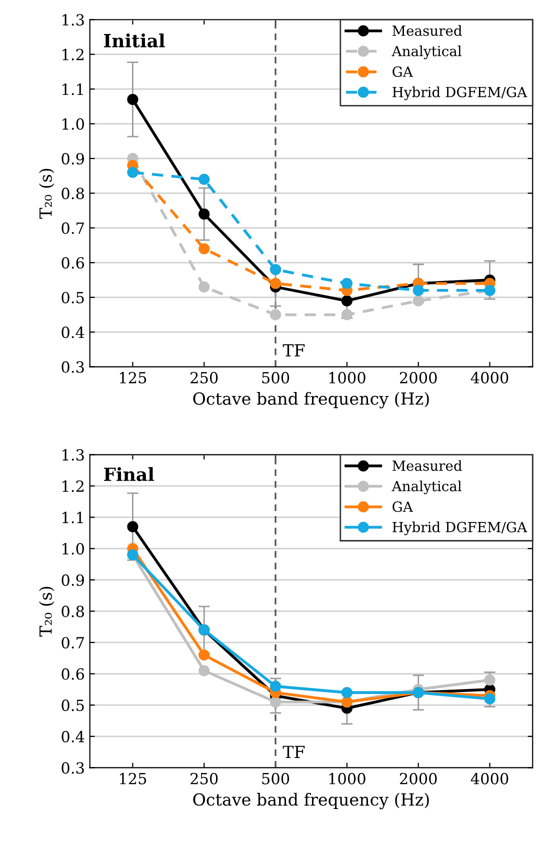 The image size is (538, 853). What do you see at coordinates (129, 474) in the screenshot?
I see `text: Final` at bounding box center [129, 474].